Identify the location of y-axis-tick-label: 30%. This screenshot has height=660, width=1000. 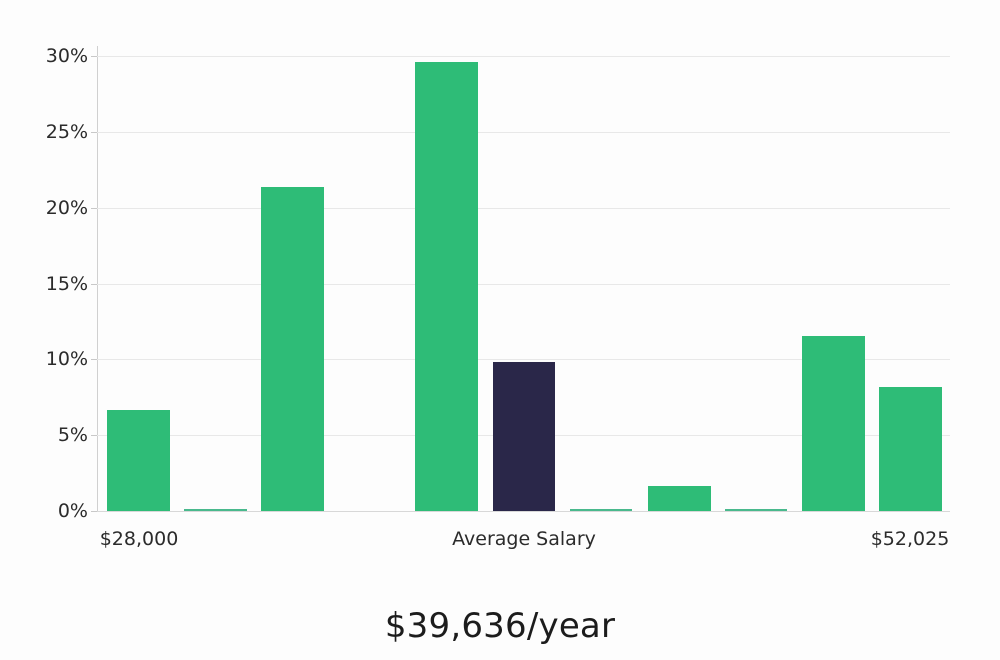
(66, 56).